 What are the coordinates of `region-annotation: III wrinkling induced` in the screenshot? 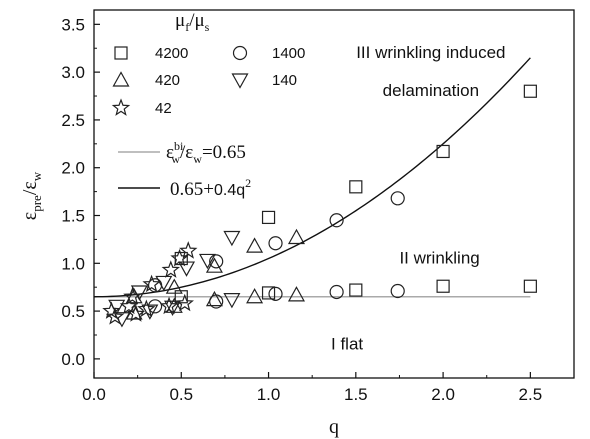 It's located at (430, 52).